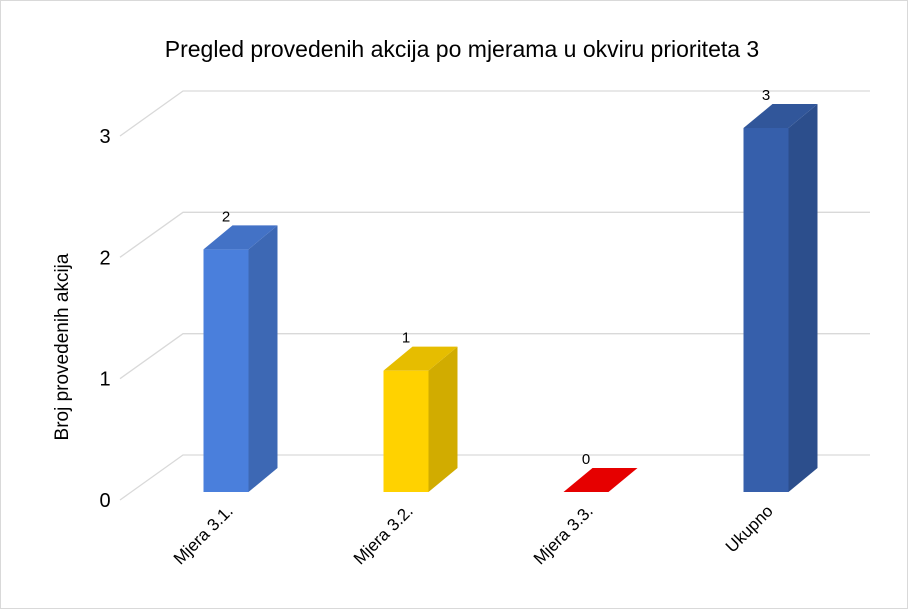  Describe the element at coordinates (226, 216) in the screenshot. I see `value-label: 2` at that location.